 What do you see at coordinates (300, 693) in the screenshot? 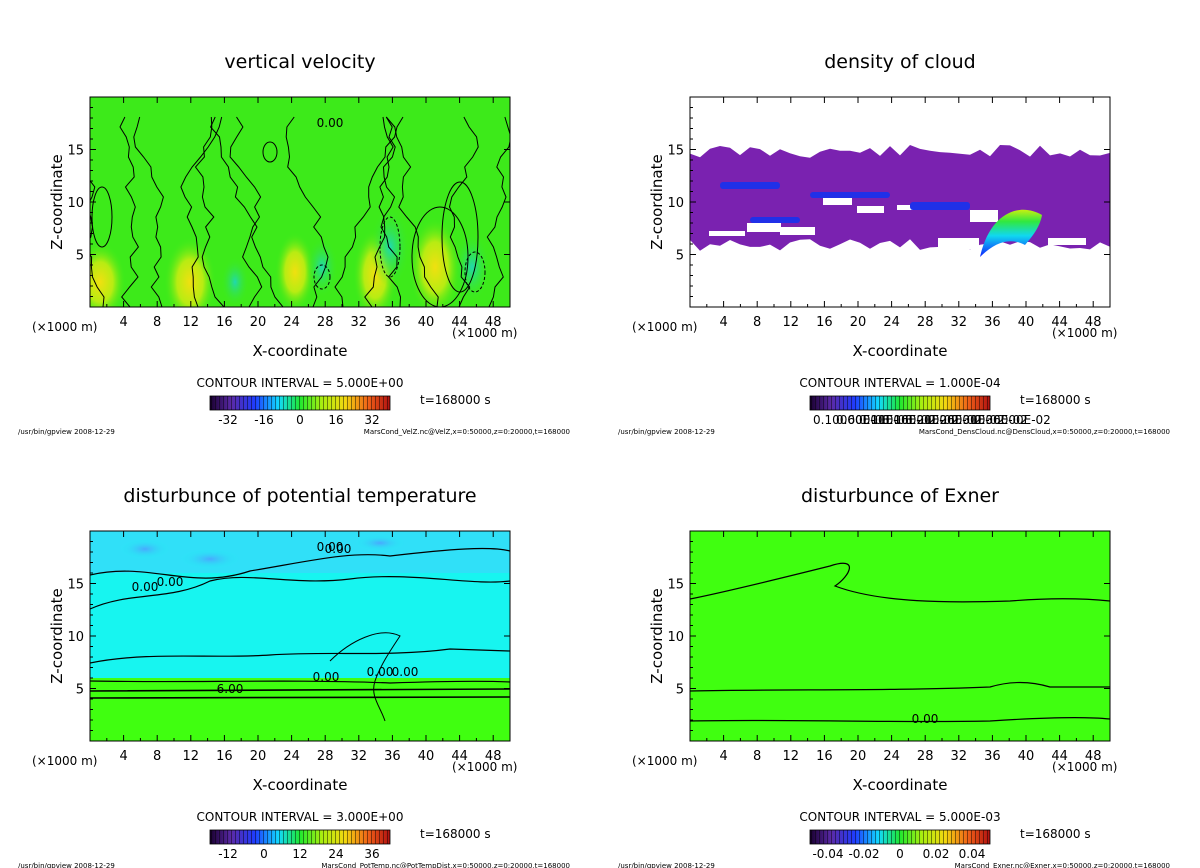
I see `strong-contour` at bounding box center [300, 693].